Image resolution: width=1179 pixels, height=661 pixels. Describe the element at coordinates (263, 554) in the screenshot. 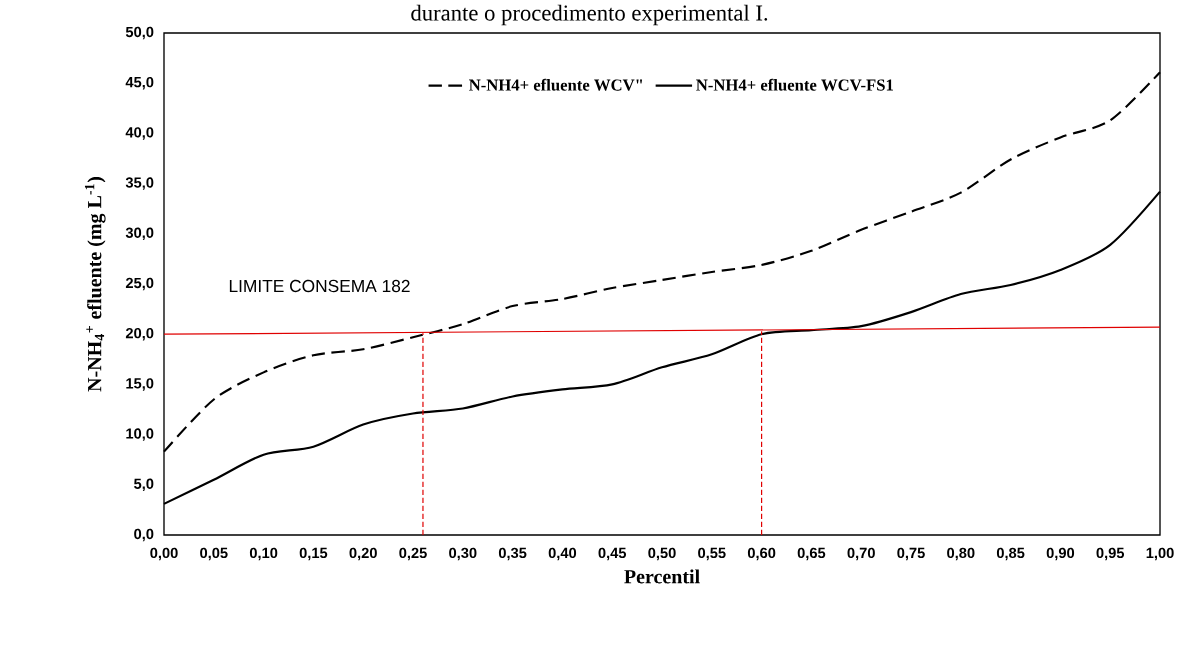

I see `x-tick-label: 0,10` at that location.